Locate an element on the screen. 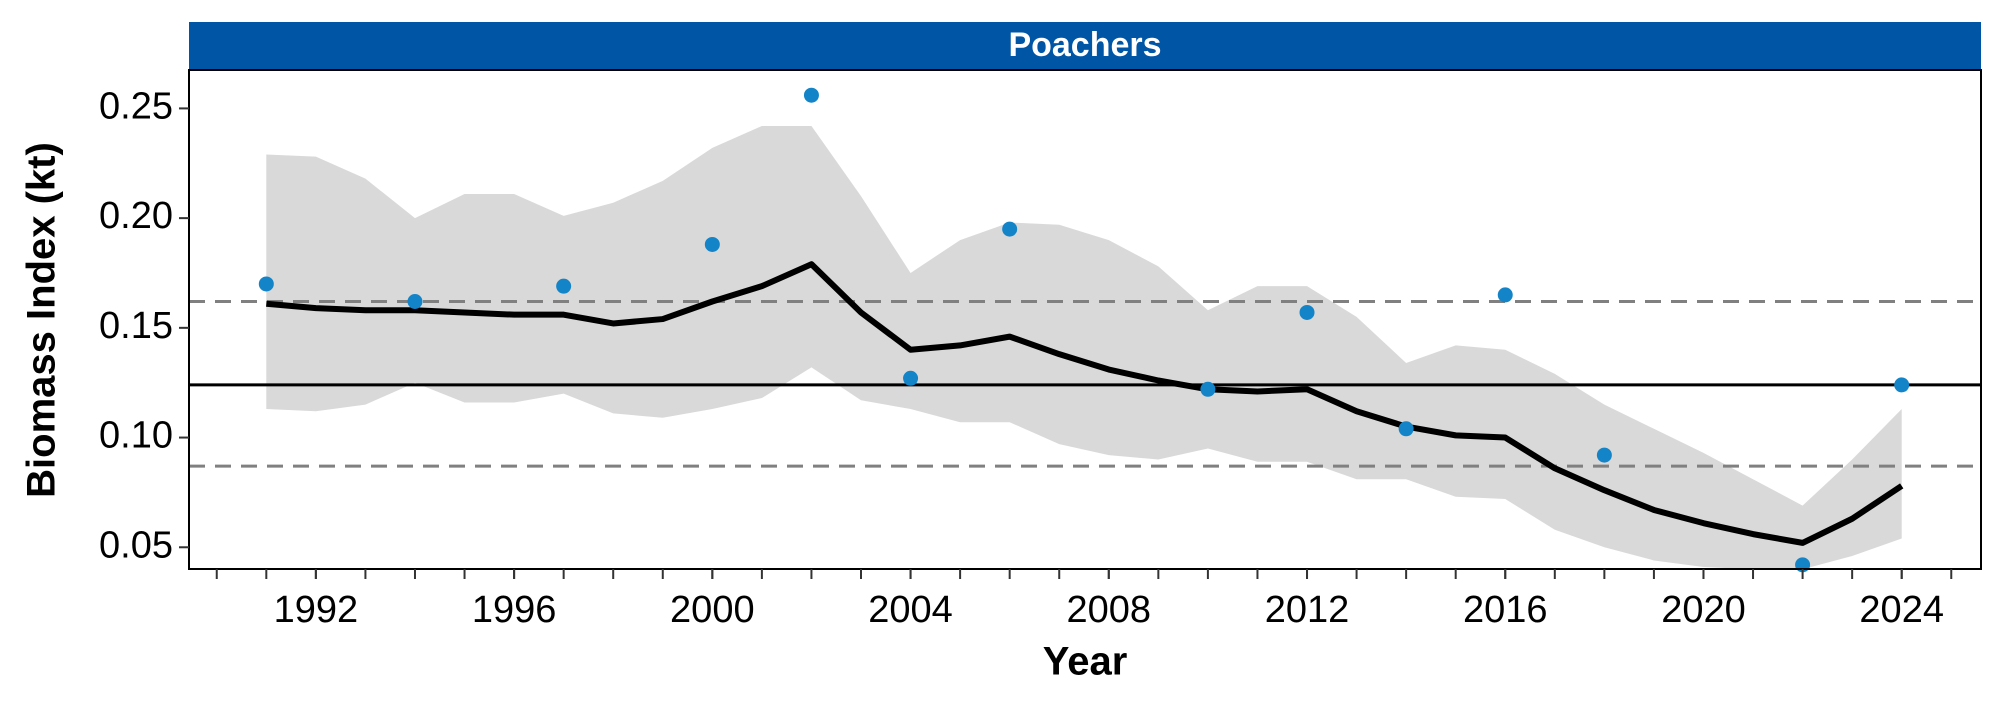 This screenshot has width=1996, height=708. y-axis-label: Biomass Index (kt) is located at coordinates (42, 320).